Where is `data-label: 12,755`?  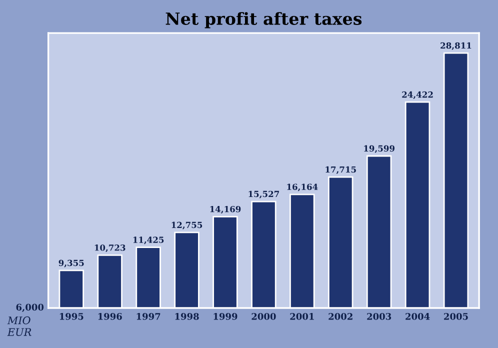 data-label: 12,755 is located at coordinates (187, 226).